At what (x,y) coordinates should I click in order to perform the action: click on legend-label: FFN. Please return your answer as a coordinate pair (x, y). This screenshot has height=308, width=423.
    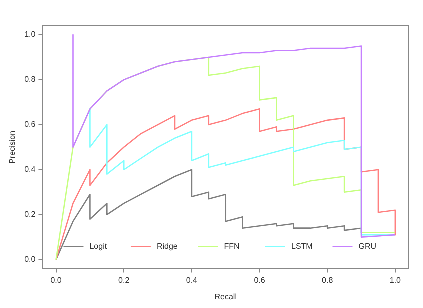
    Looking at the image, I should click on (232, 247).